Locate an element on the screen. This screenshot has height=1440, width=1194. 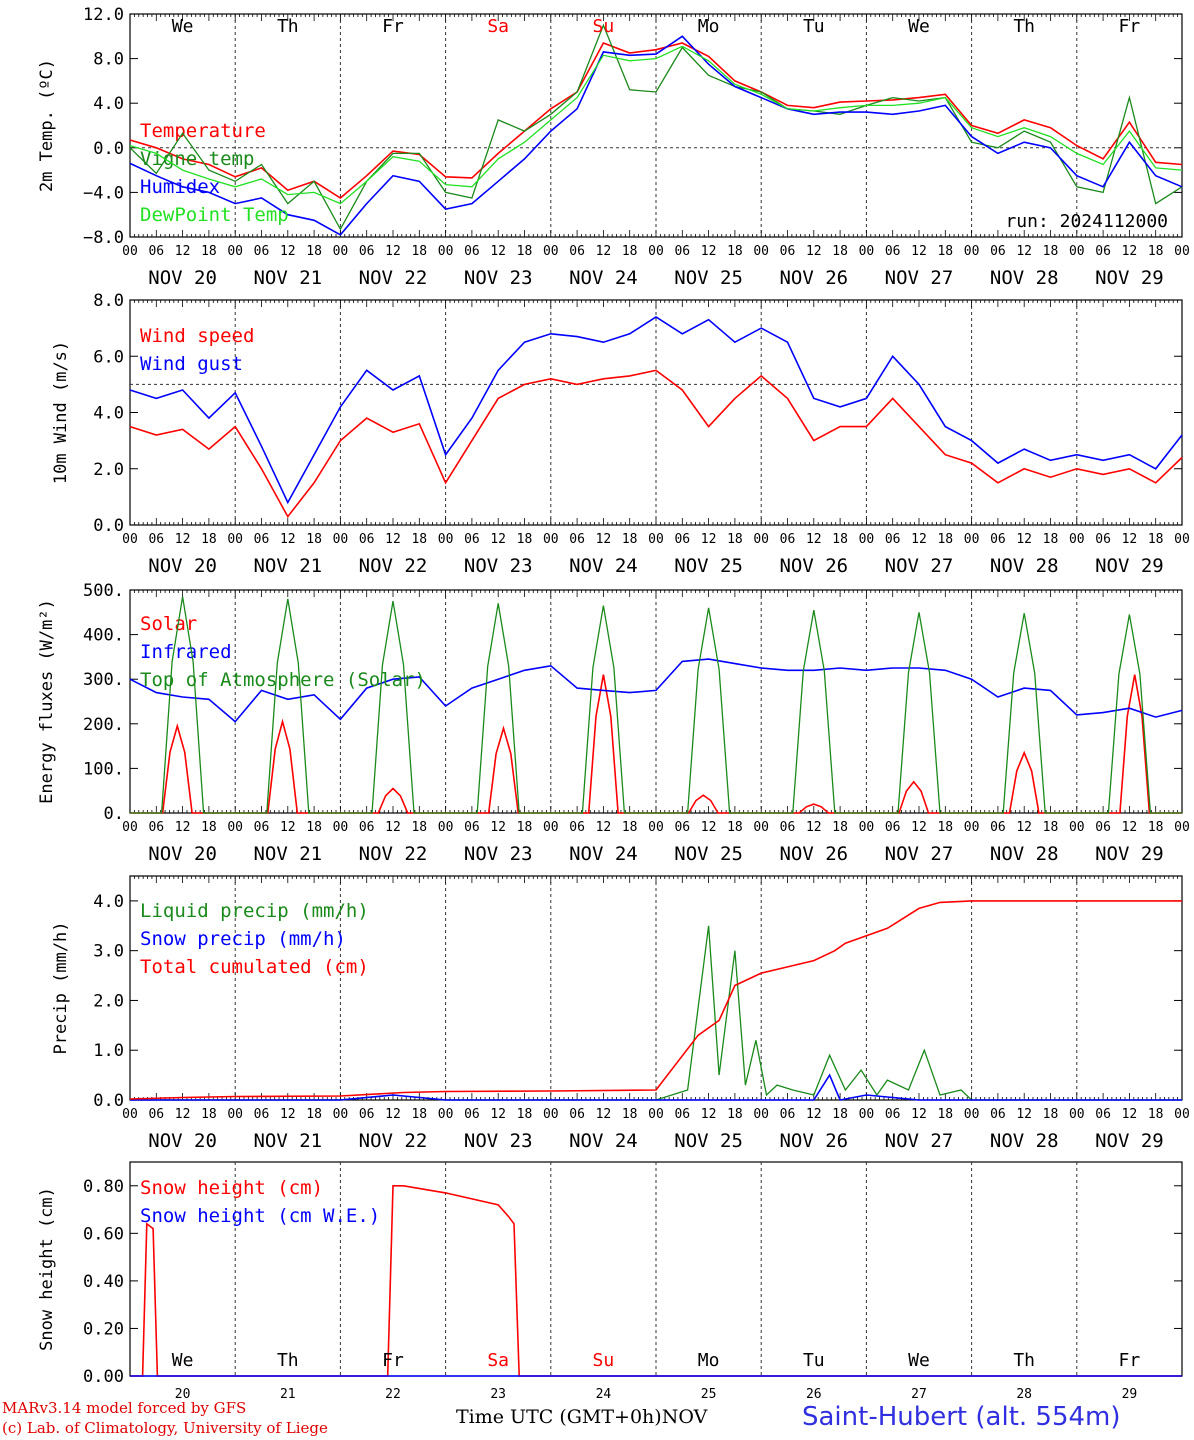
legend-entry: Total cumulated (cm) is located at coordinates (254, 967).